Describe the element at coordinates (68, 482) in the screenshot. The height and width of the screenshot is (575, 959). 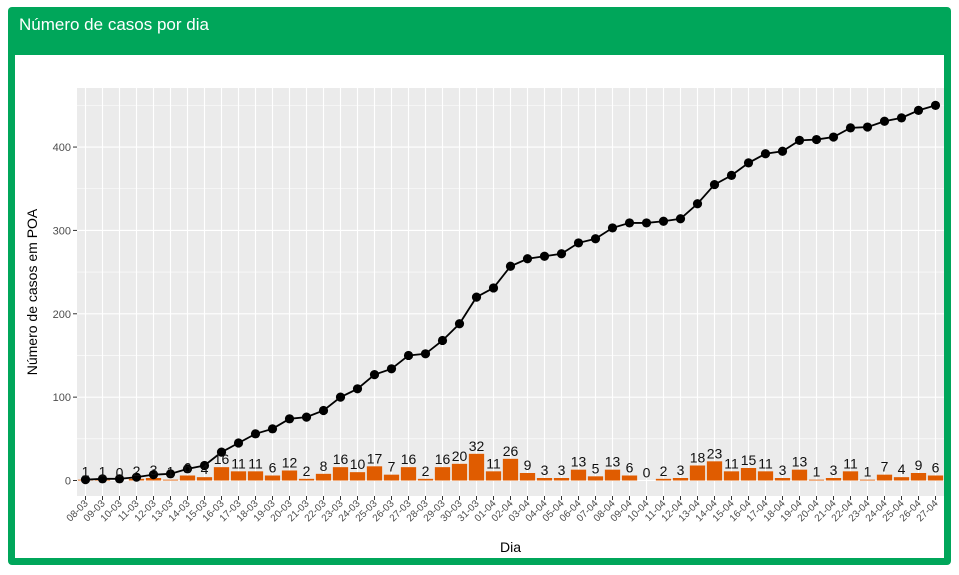
I see `y-tick-label: 0` at that location.